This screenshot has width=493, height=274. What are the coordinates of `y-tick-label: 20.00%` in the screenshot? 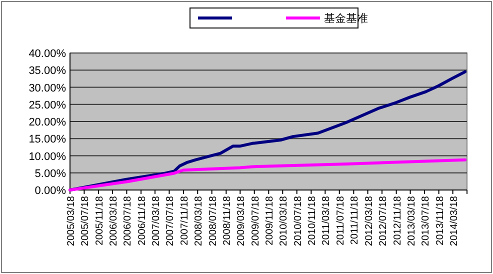 It's located at (47, 122).